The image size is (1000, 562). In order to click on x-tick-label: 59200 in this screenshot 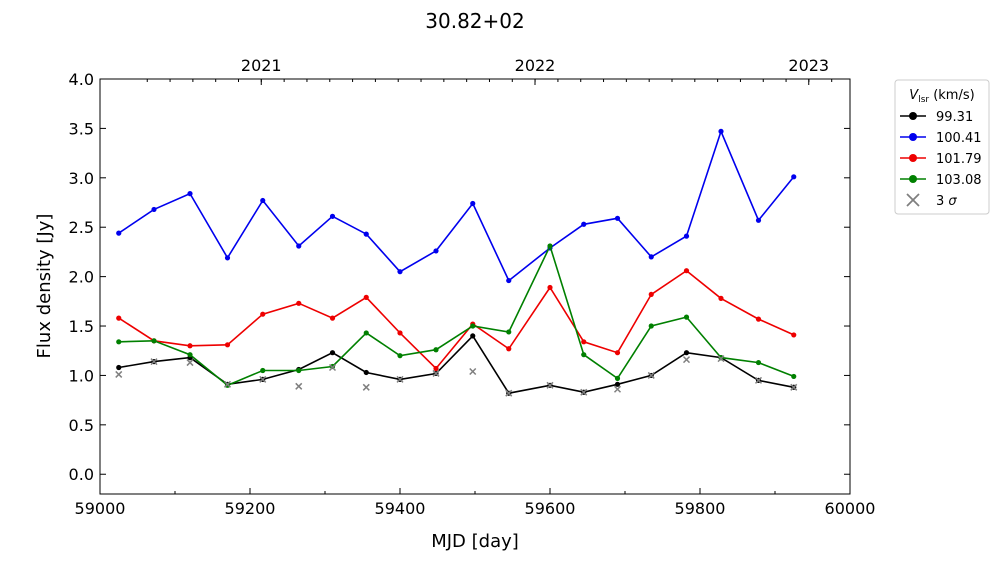, I will do `click(250, 508)`.